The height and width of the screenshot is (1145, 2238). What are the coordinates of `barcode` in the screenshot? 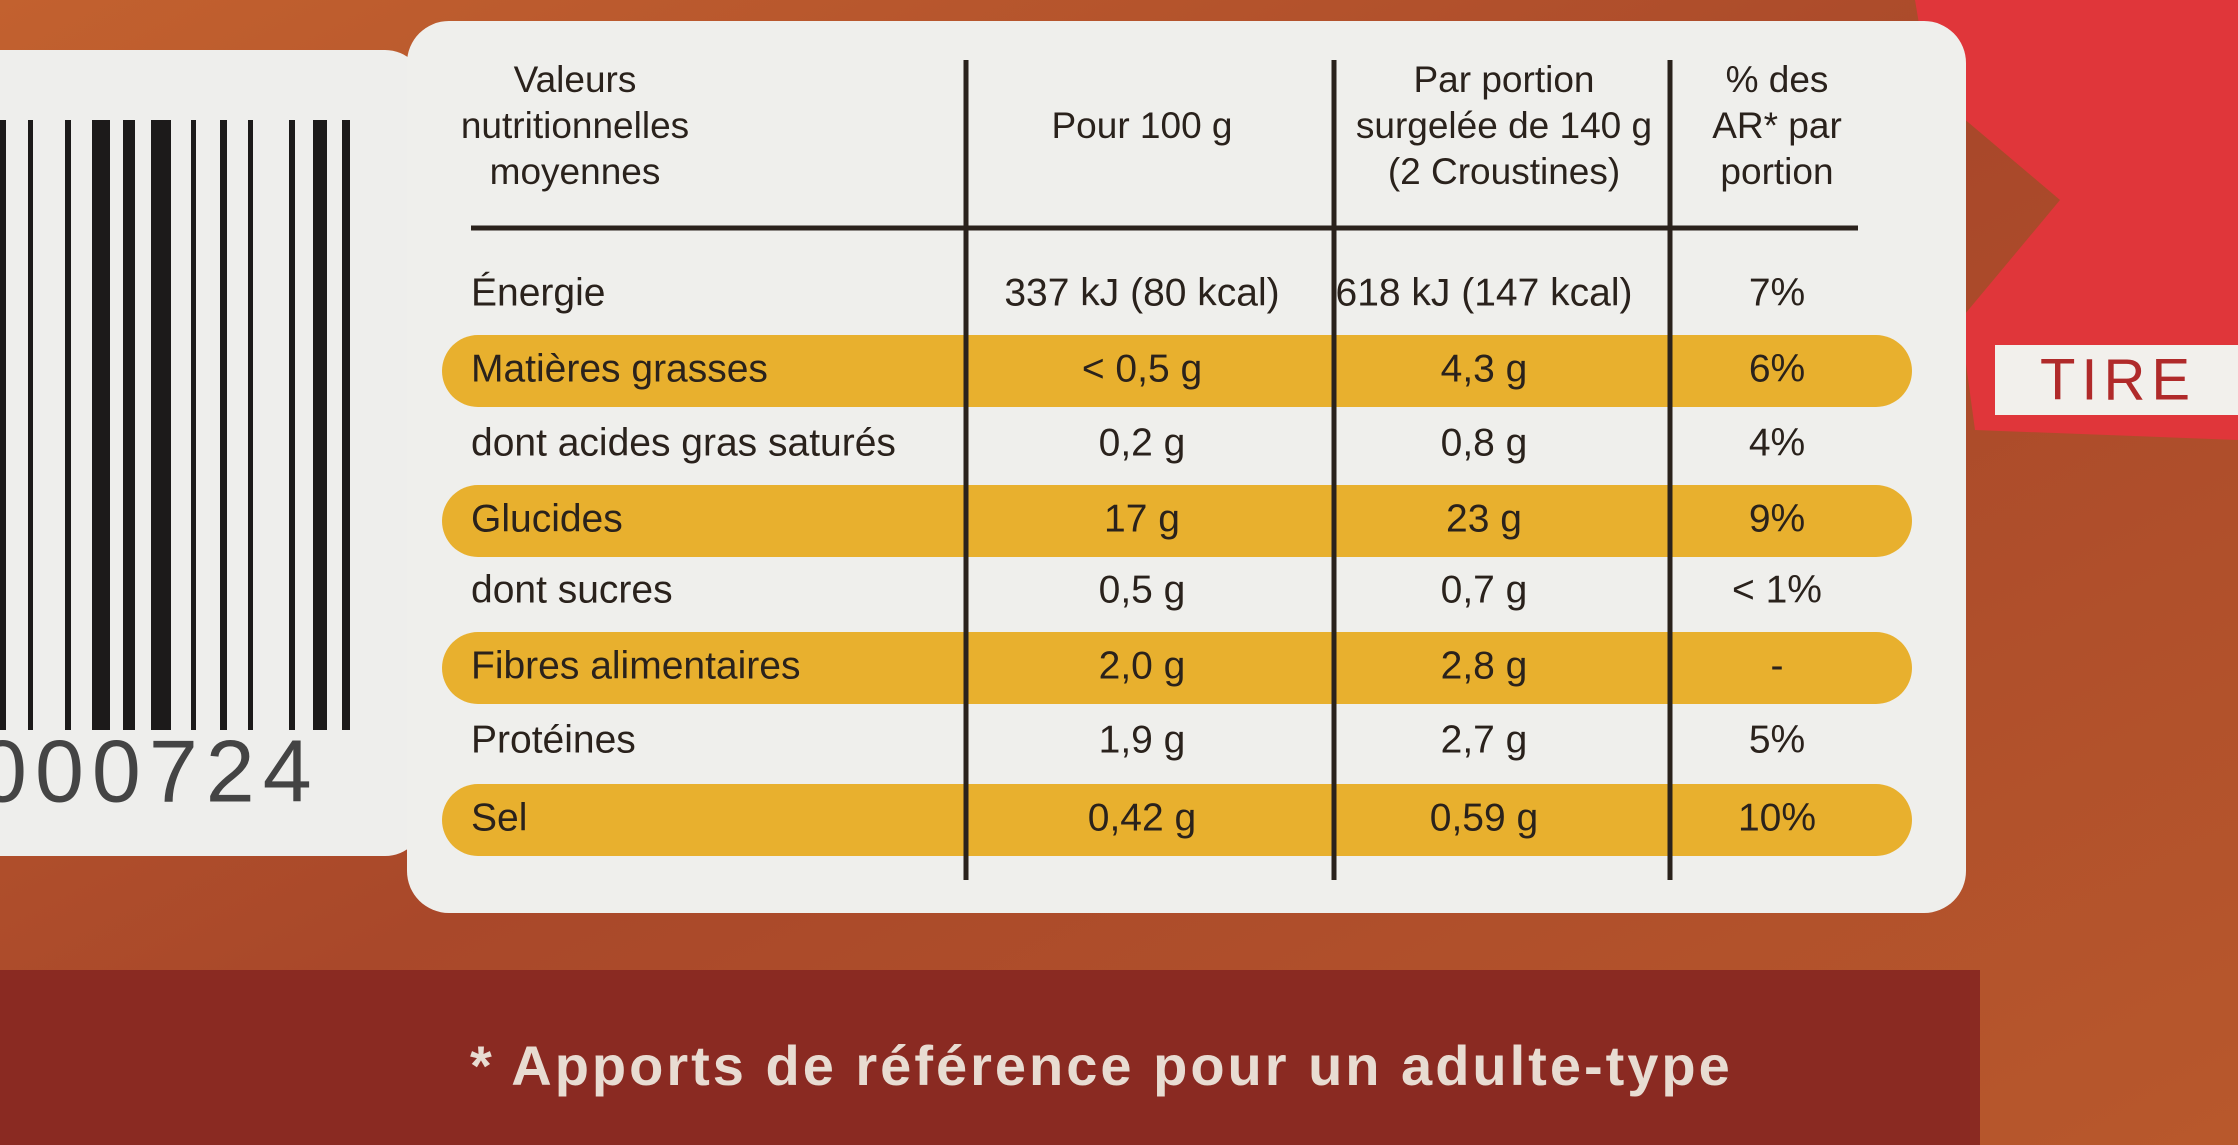 It's located at (175, 425).